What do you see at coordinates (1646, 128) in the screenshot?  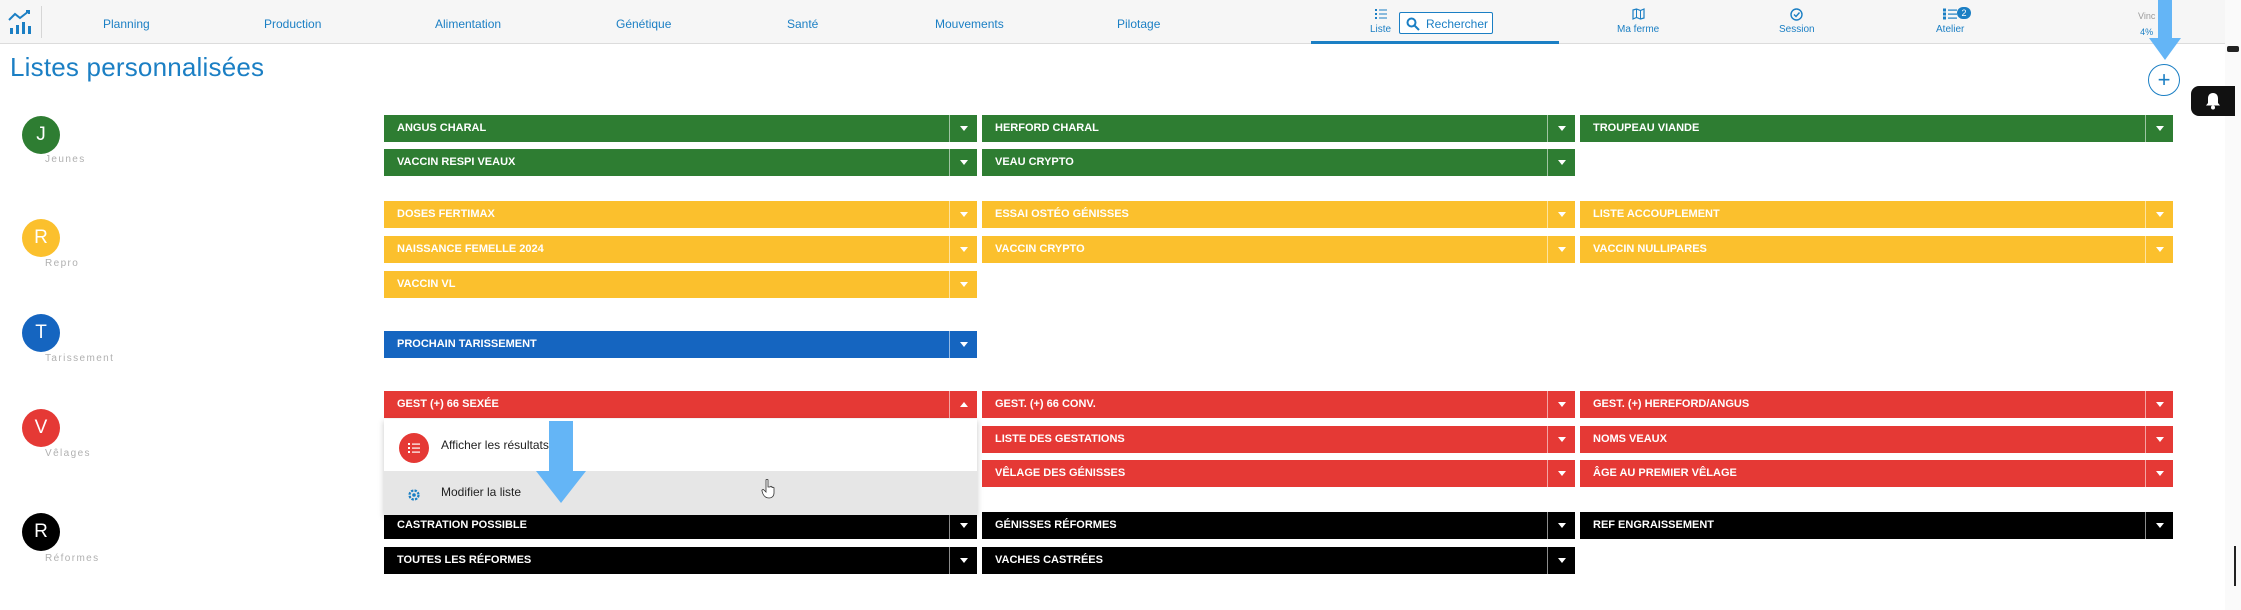 I see `list-label: TROUPEAU VIANDE` at bounding box center [1646, 128].